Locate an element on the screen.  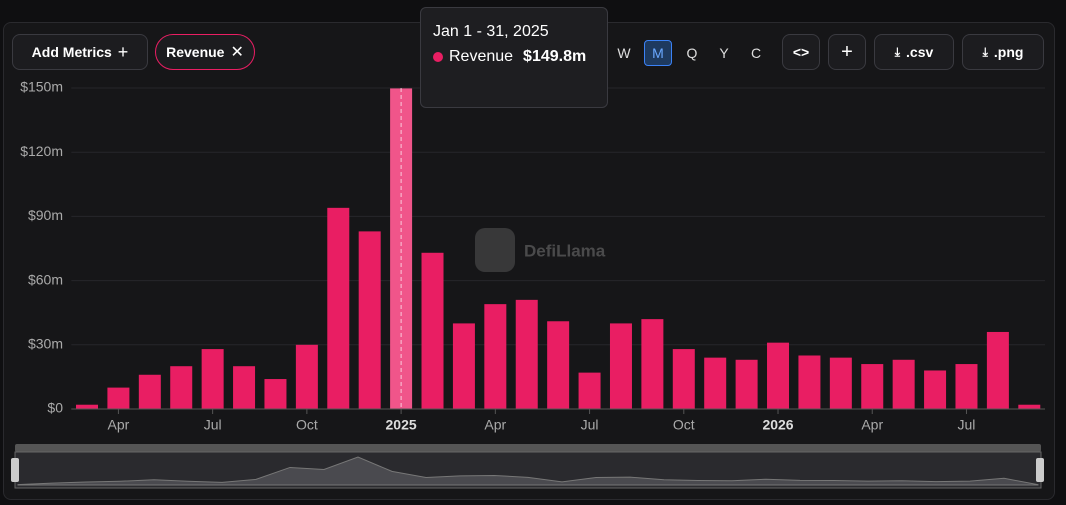
watermark-text: DefiLlama is located at coordinates (565, 250).